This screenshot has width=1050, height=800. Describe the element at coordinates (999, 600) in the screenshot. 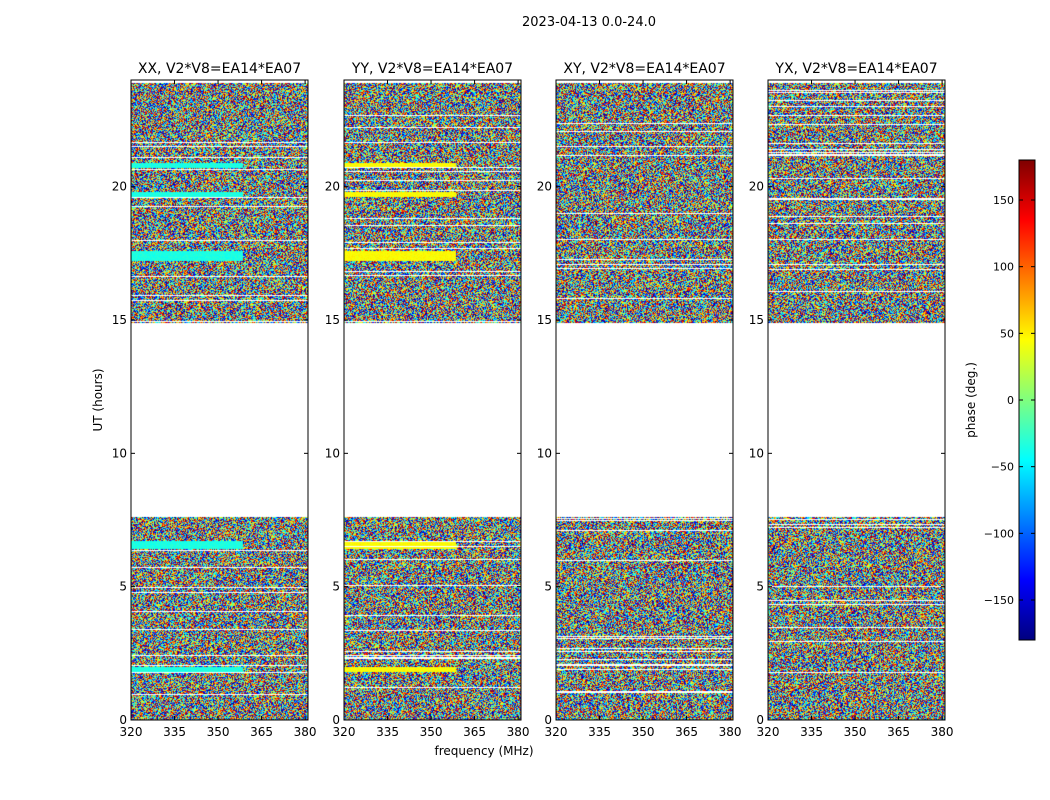

I see `colorbar-tick-label: −150` at that location.